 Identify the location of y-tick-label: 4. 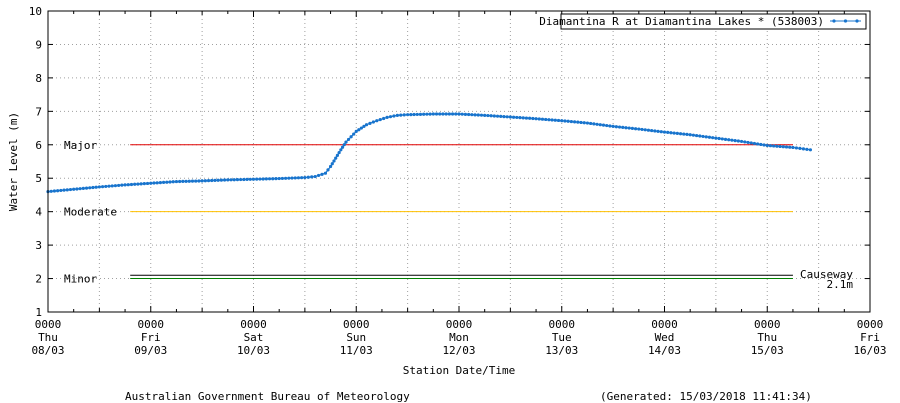
(38, 212).